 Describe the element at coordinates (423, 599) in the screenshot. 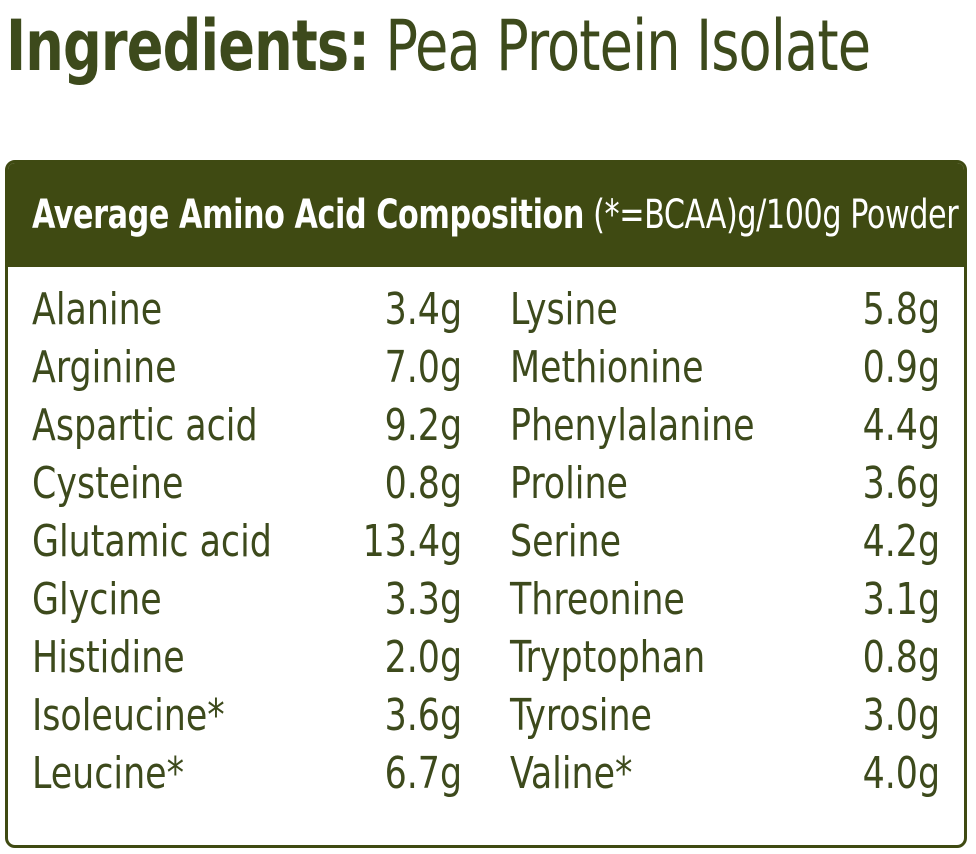

I see `amino-acid-amount: 3.3g` at that location.